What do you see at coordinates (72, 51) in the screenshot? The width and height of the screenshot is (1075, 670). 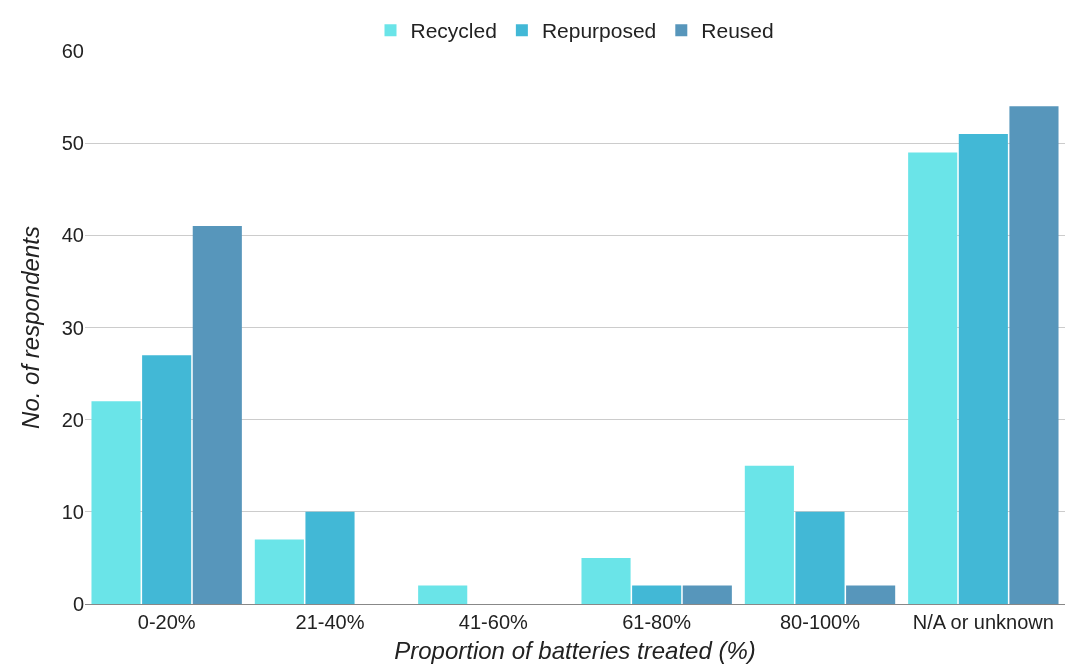 I see `y-tick-label: 60` at bounding box center [72, 51].